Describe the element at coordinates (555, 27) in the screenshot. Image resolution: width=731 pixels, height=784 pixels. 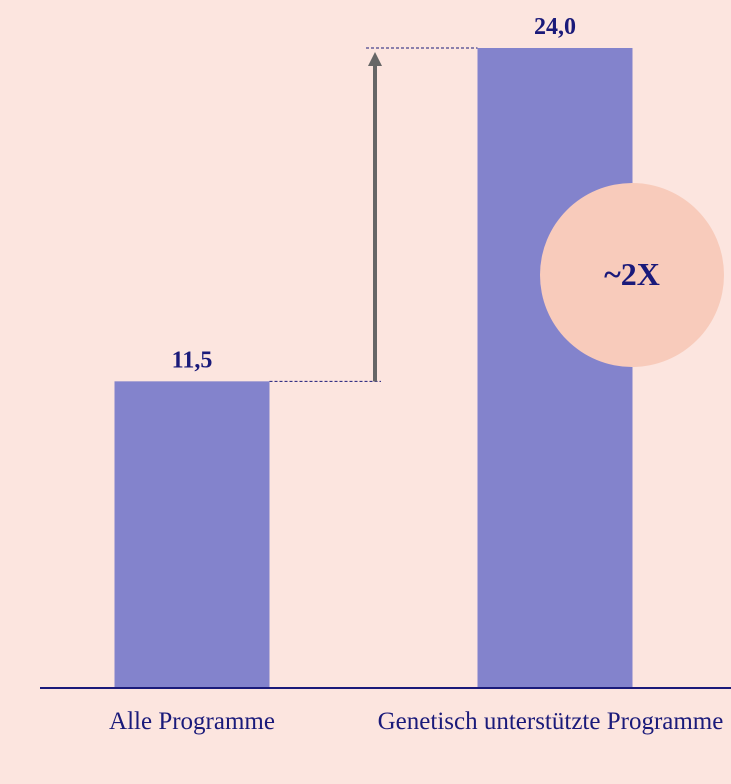
I see `value-label: 24,0` at that location.